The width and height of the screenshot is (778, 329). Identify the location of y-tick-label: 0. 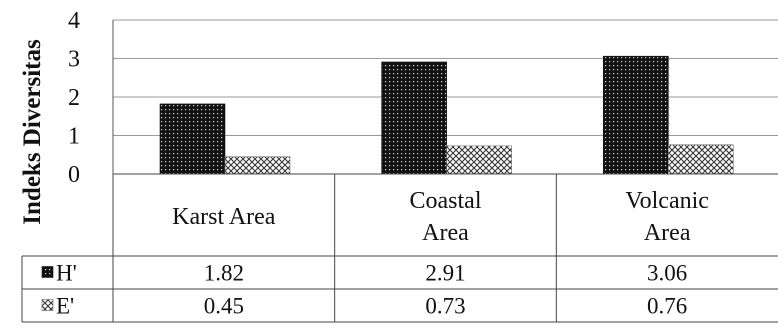
(74, 175).